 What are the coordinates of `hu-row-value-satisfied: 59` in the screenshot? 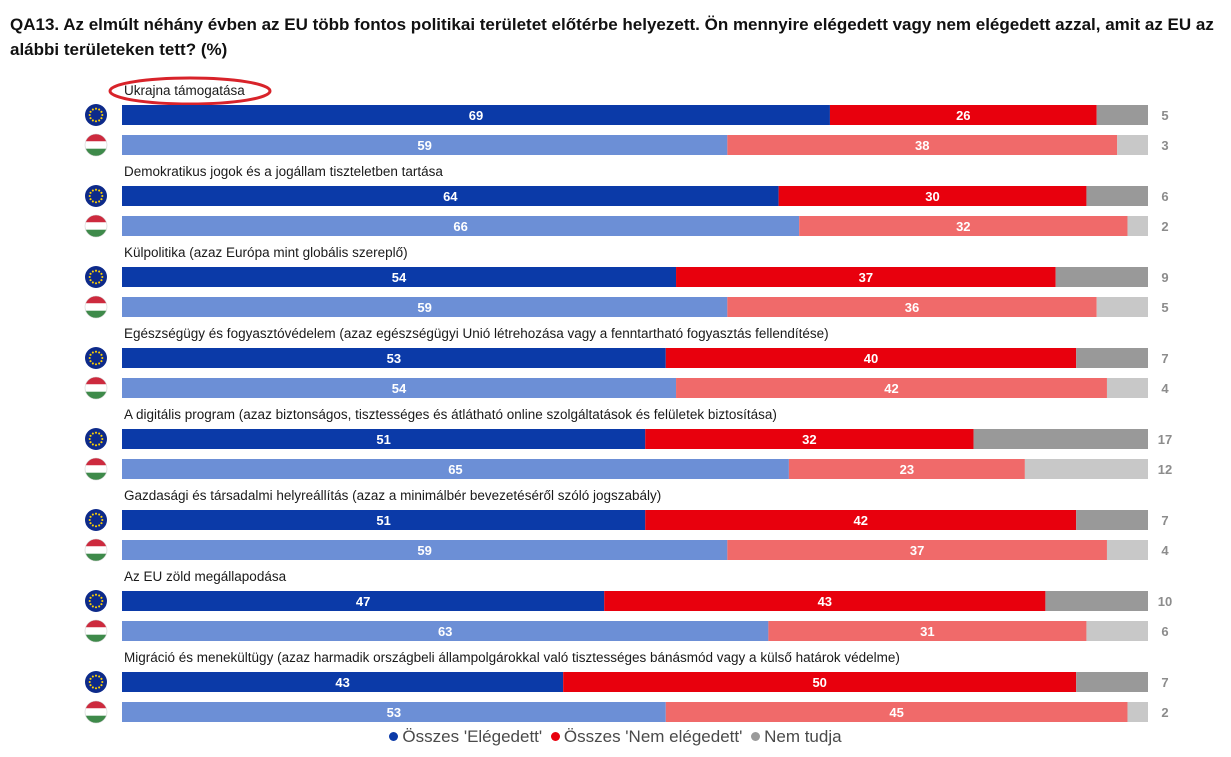 It's located at (424, 550).